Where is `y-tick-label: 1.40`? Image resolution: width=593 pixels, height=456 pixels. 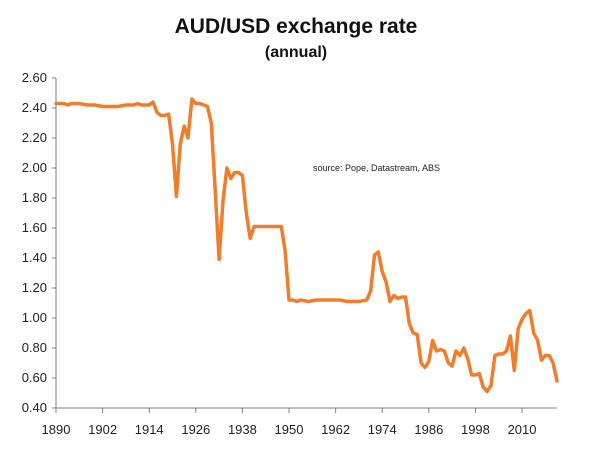
y-tick-label: 1.40 is located at coordinates (34, 257).